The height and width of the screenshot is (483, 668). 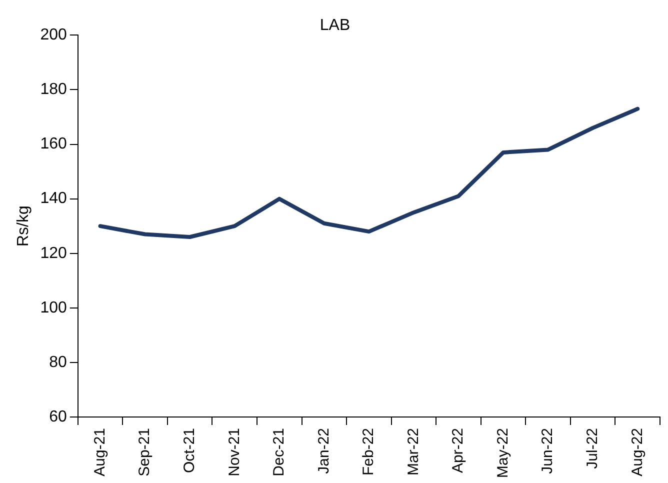 What do you see at coordinates (58, 362) in the screenshot?
I see `y-tick-label: 80` at bounding box center [58, 362].